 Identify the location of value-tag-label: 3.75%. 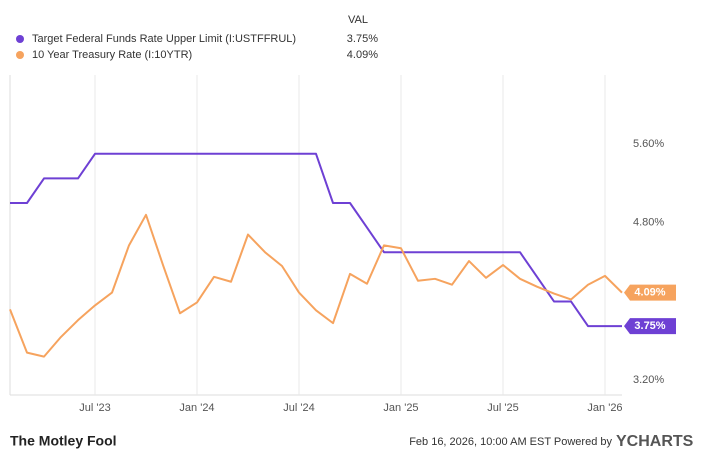
(649, 326).